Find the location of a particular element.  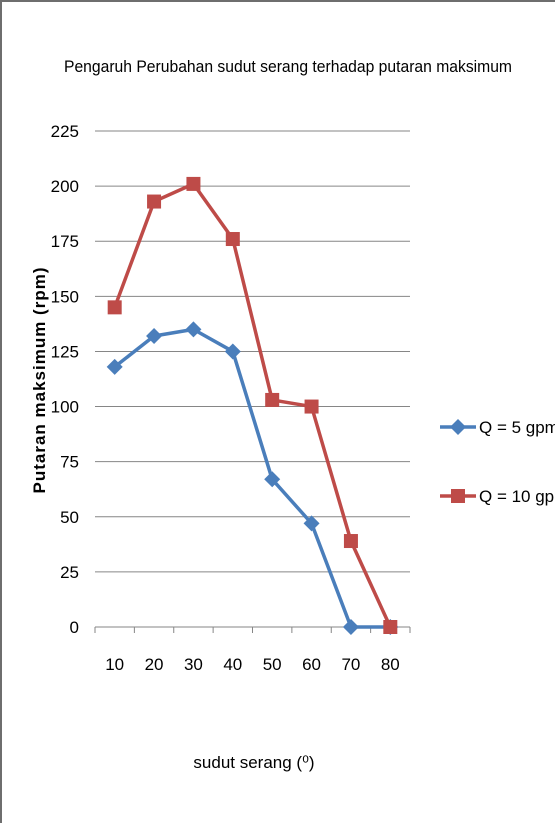

y-tick-label: 225 is located at coordinates (65, 131).